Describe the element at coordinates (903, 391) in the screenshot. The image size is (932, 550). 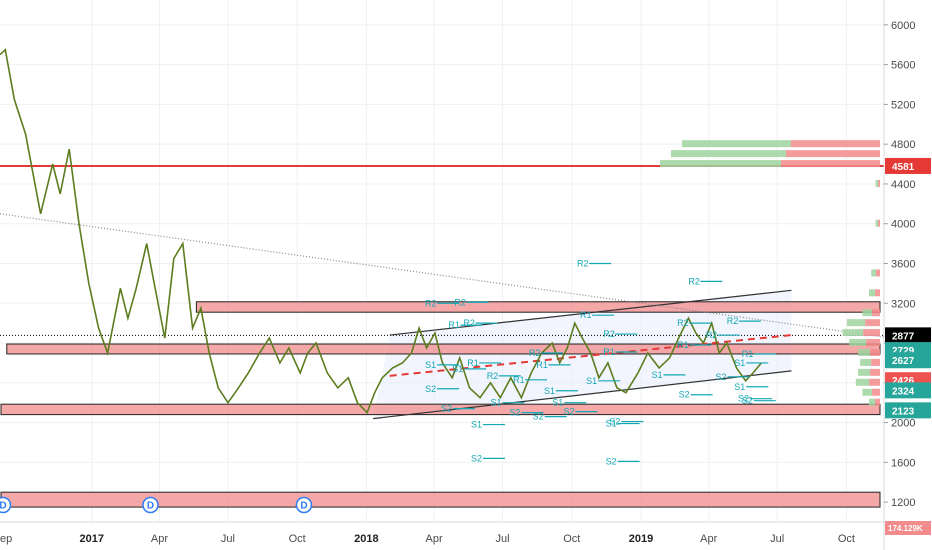
I see `price-tag-label: 2324` at that location.